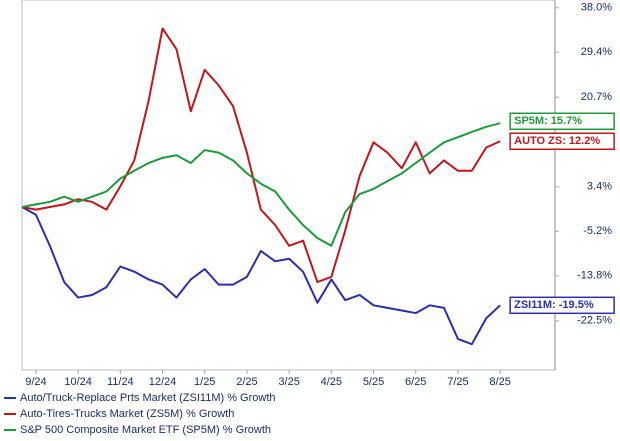 Image resolution: width=620 pixels, height=441 pixels. I want to click on x-tick-label: 3/25, so click(288, 382).